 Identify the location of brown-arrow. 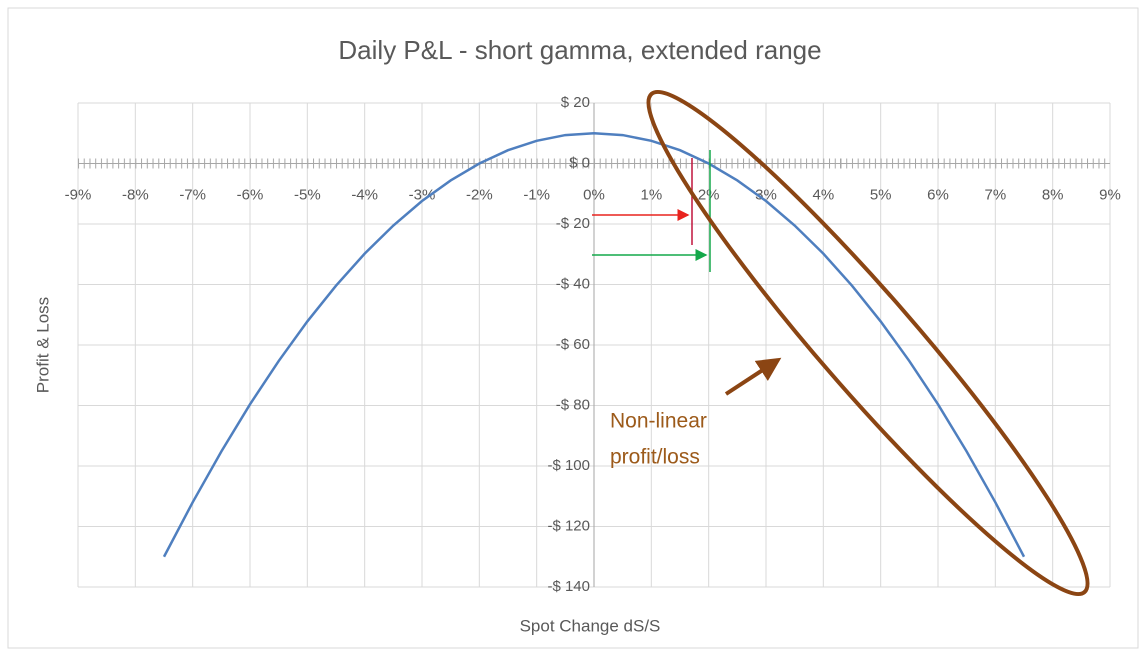
(753, 376).